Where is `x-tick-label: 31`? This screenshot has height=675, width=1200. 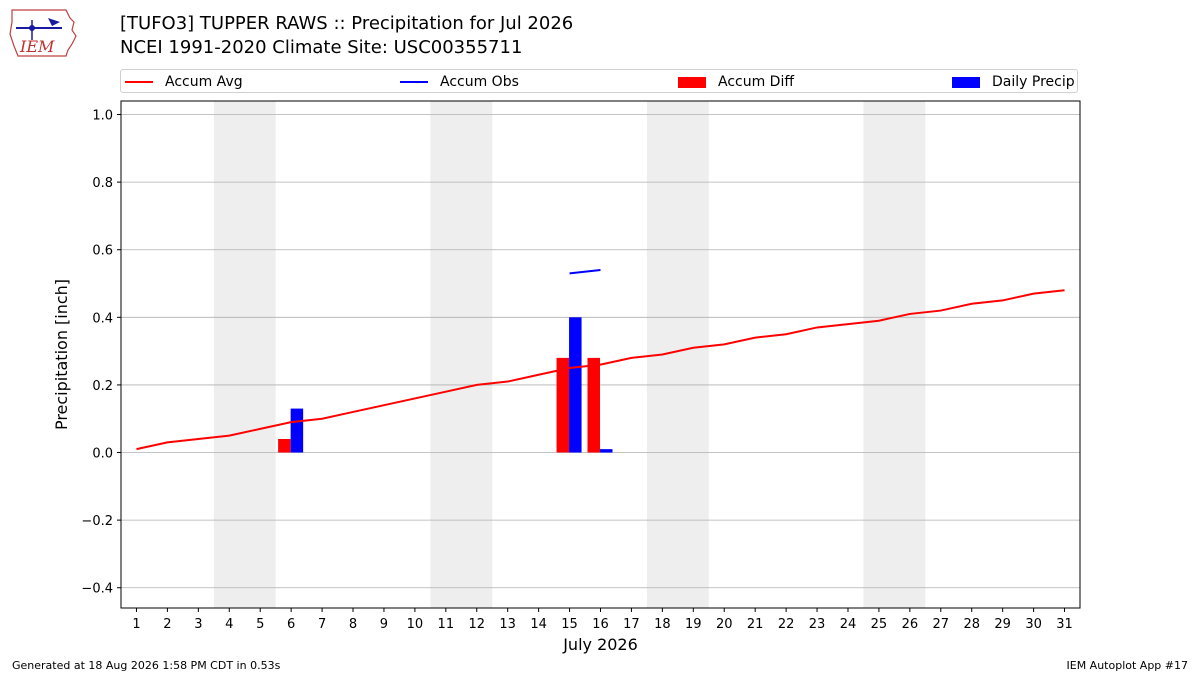
x-tick-label: 31 is located at coordinates (1064, 624).